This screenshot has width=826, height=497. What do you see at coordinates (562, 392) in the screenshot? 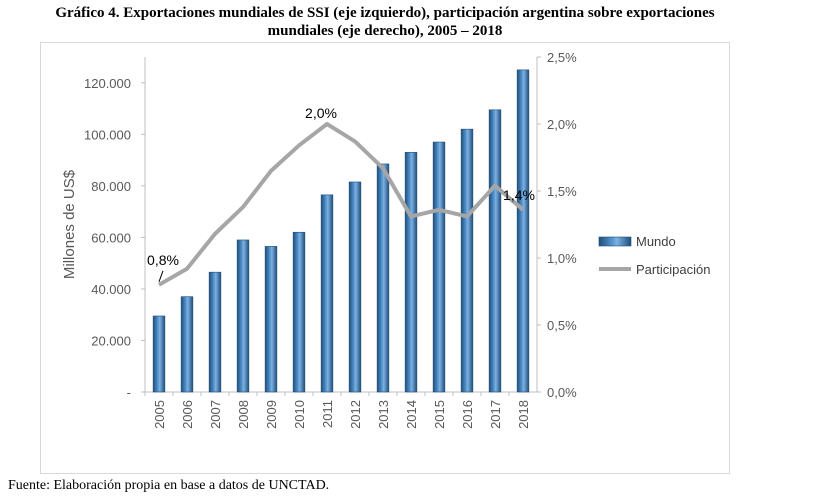
I see `right-tick-label: 0,0%` at bounding box center [562, 392].